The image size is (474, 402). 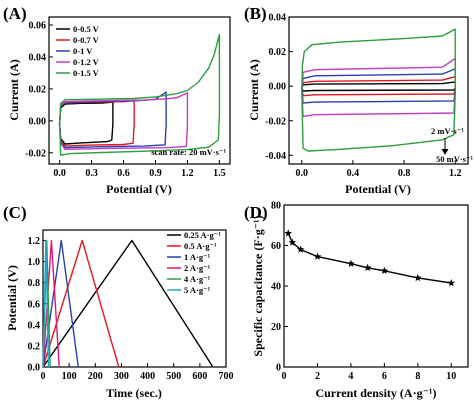 I want to click on panel-a-label: (A), so click(x=15, y=13).